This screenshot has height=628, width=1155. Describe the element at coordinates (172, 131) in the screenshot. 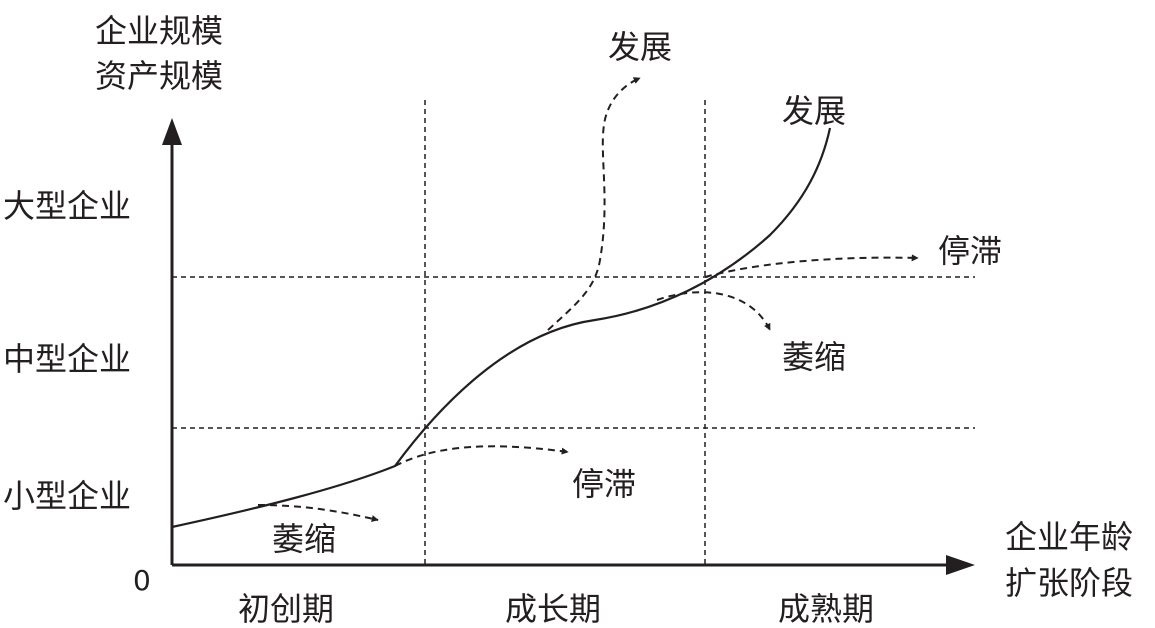

I see `y-axis-arrow` at that location.